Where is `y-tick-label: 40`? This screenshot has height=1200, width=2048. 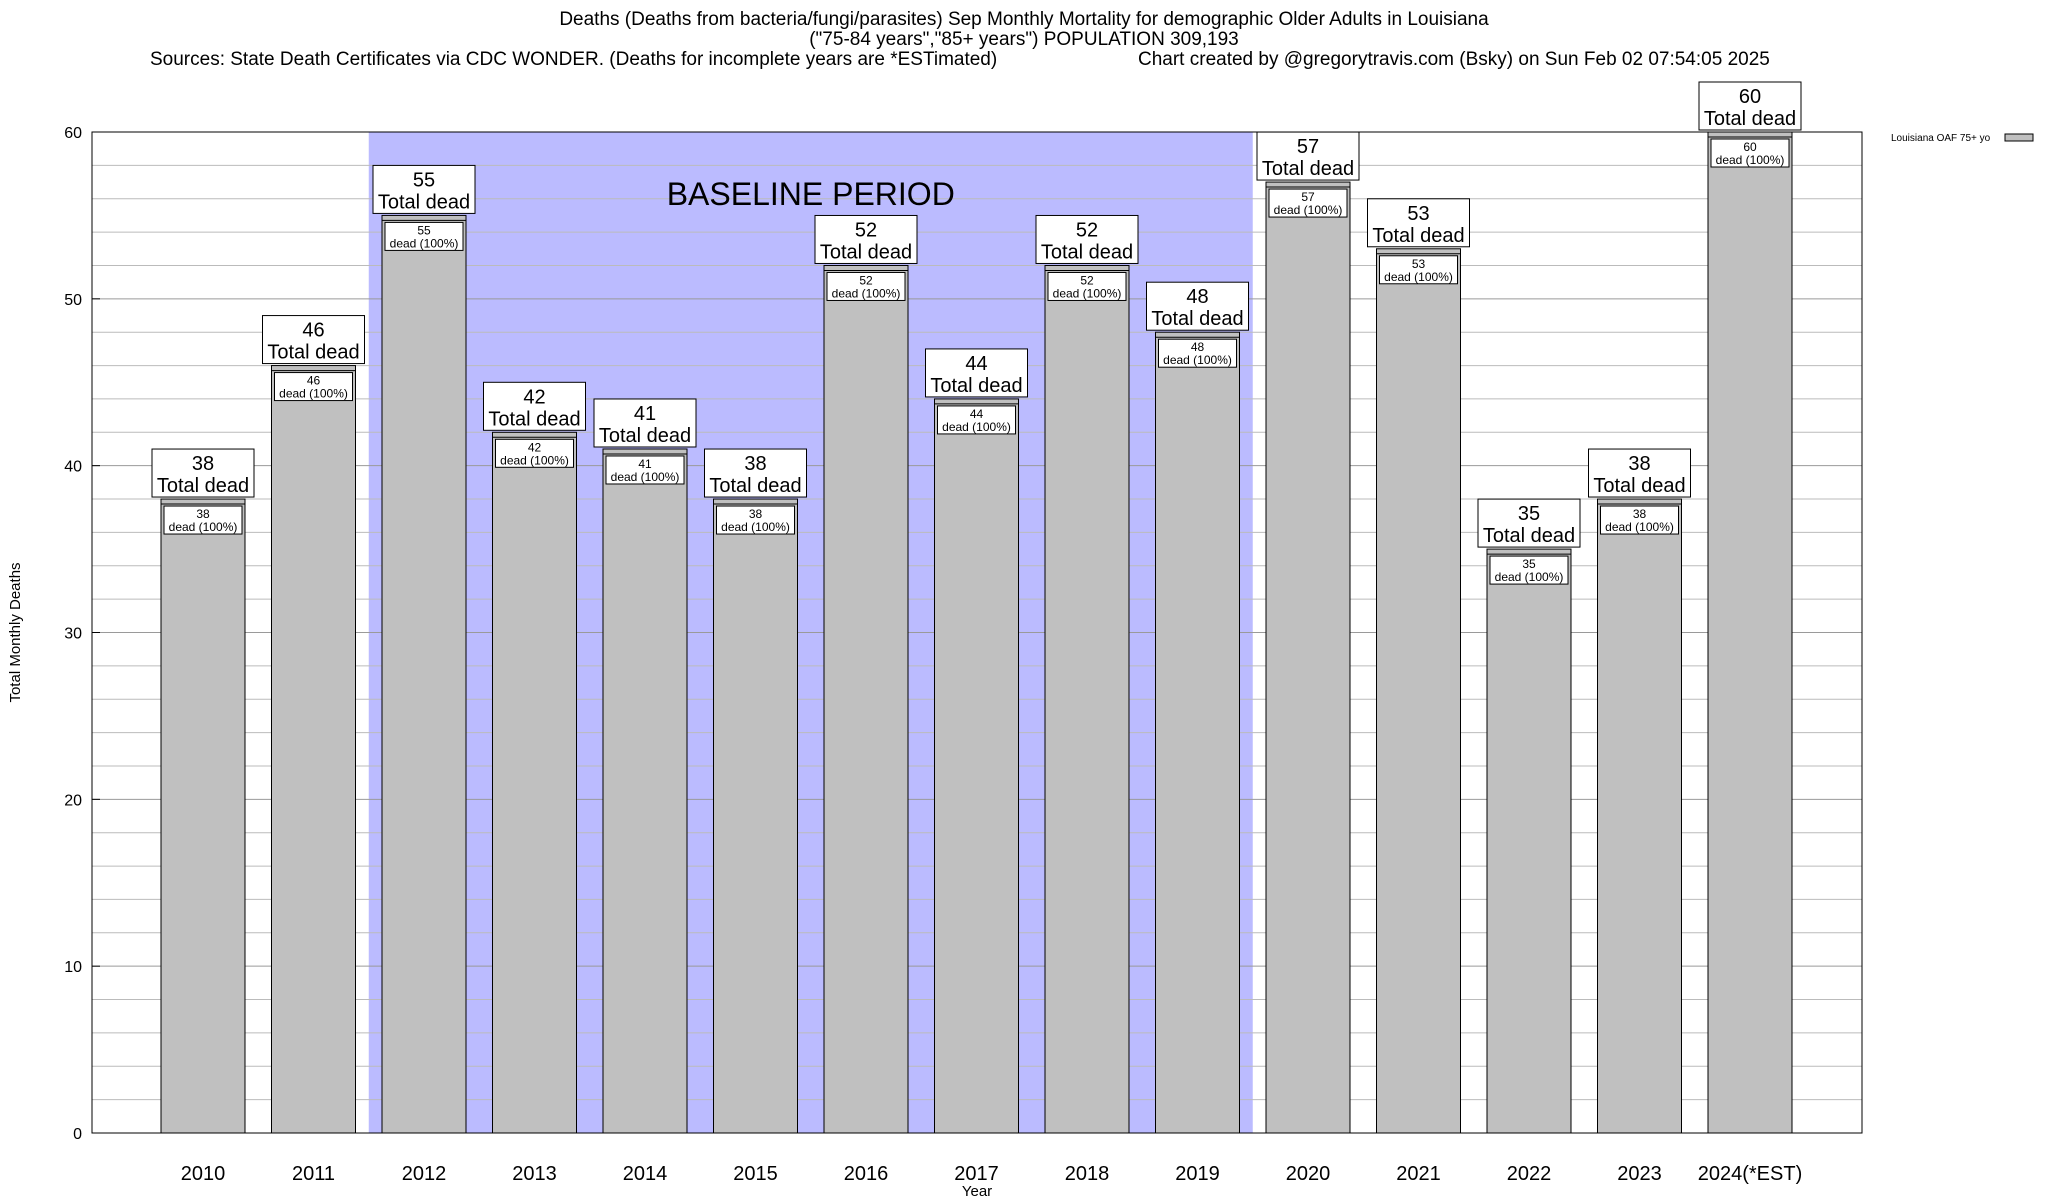
y-tick-label: 40 is located at coordinates (73, 467).